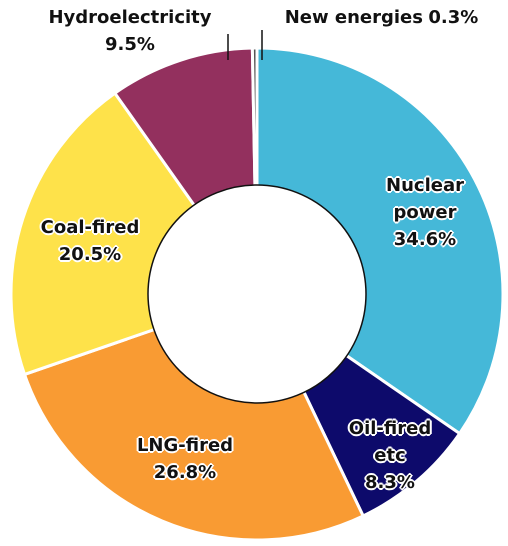  What do you see at coordinates (425, 199) in the screenshot?
I see `category-label: Nuclear power` at bounding box center [425, 199].